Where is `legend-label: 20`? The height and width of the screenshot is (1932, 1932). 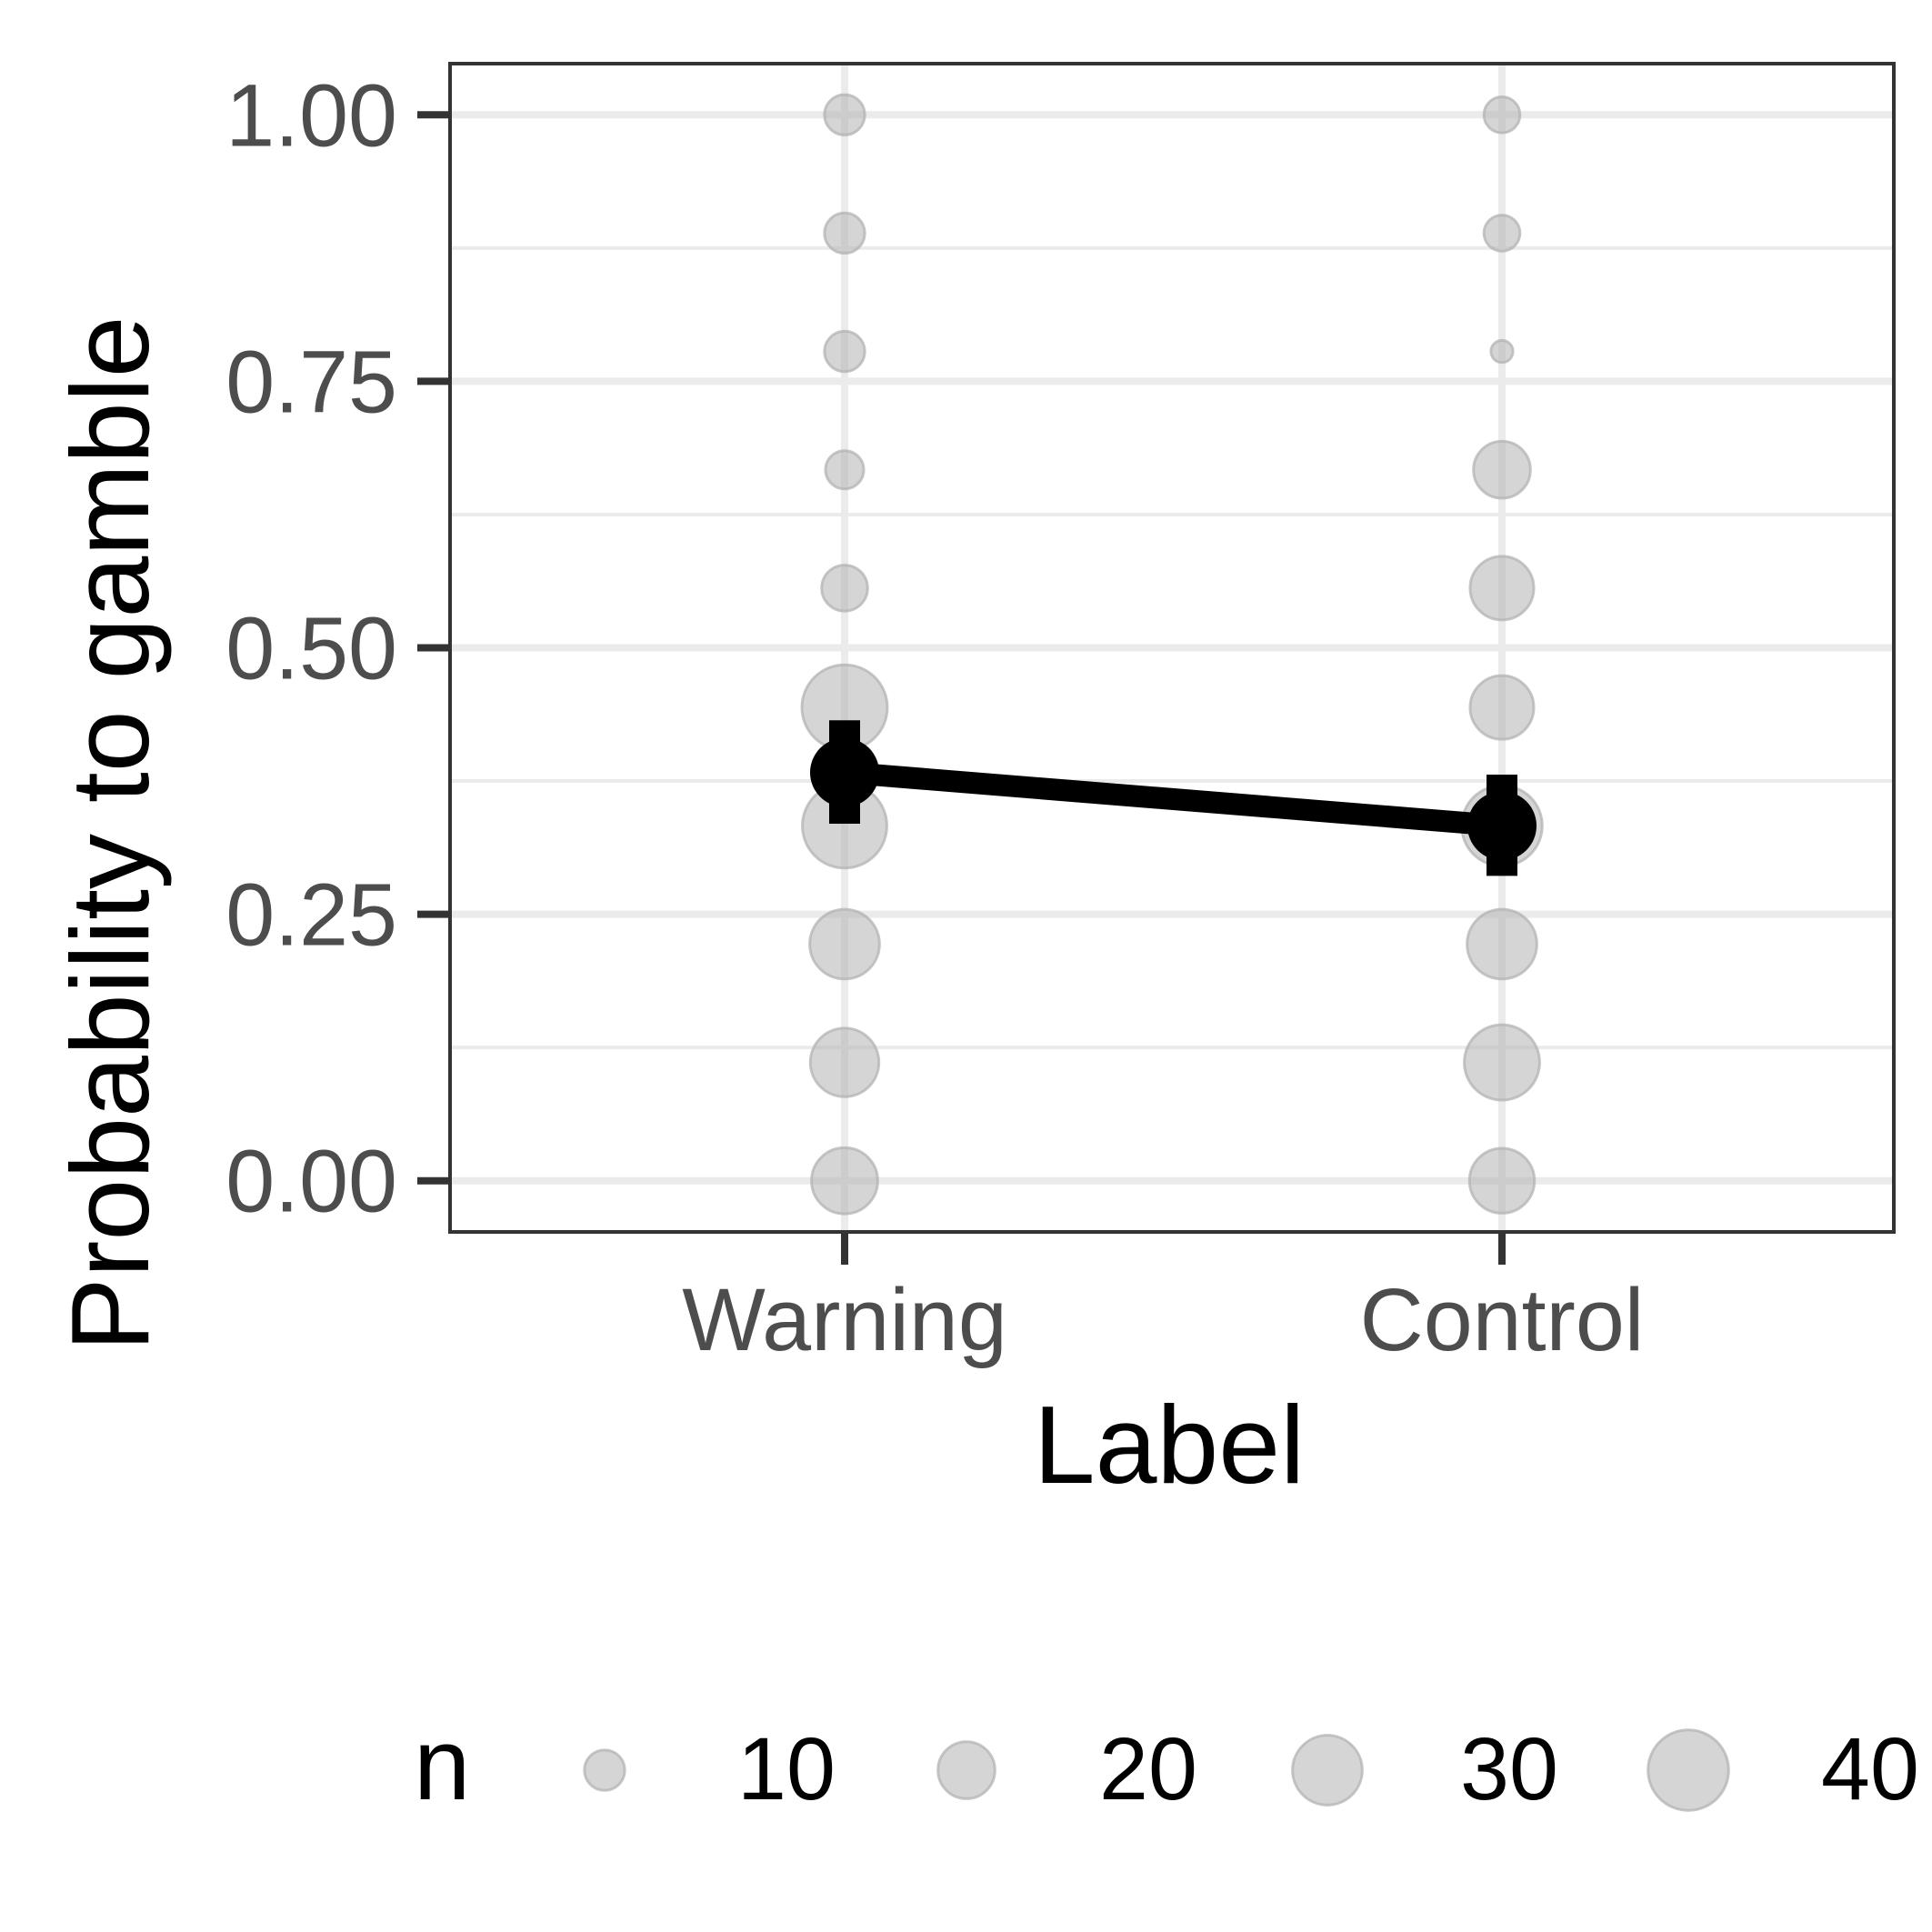
legend-label: 20 is located at coordinates (1148, 1768).